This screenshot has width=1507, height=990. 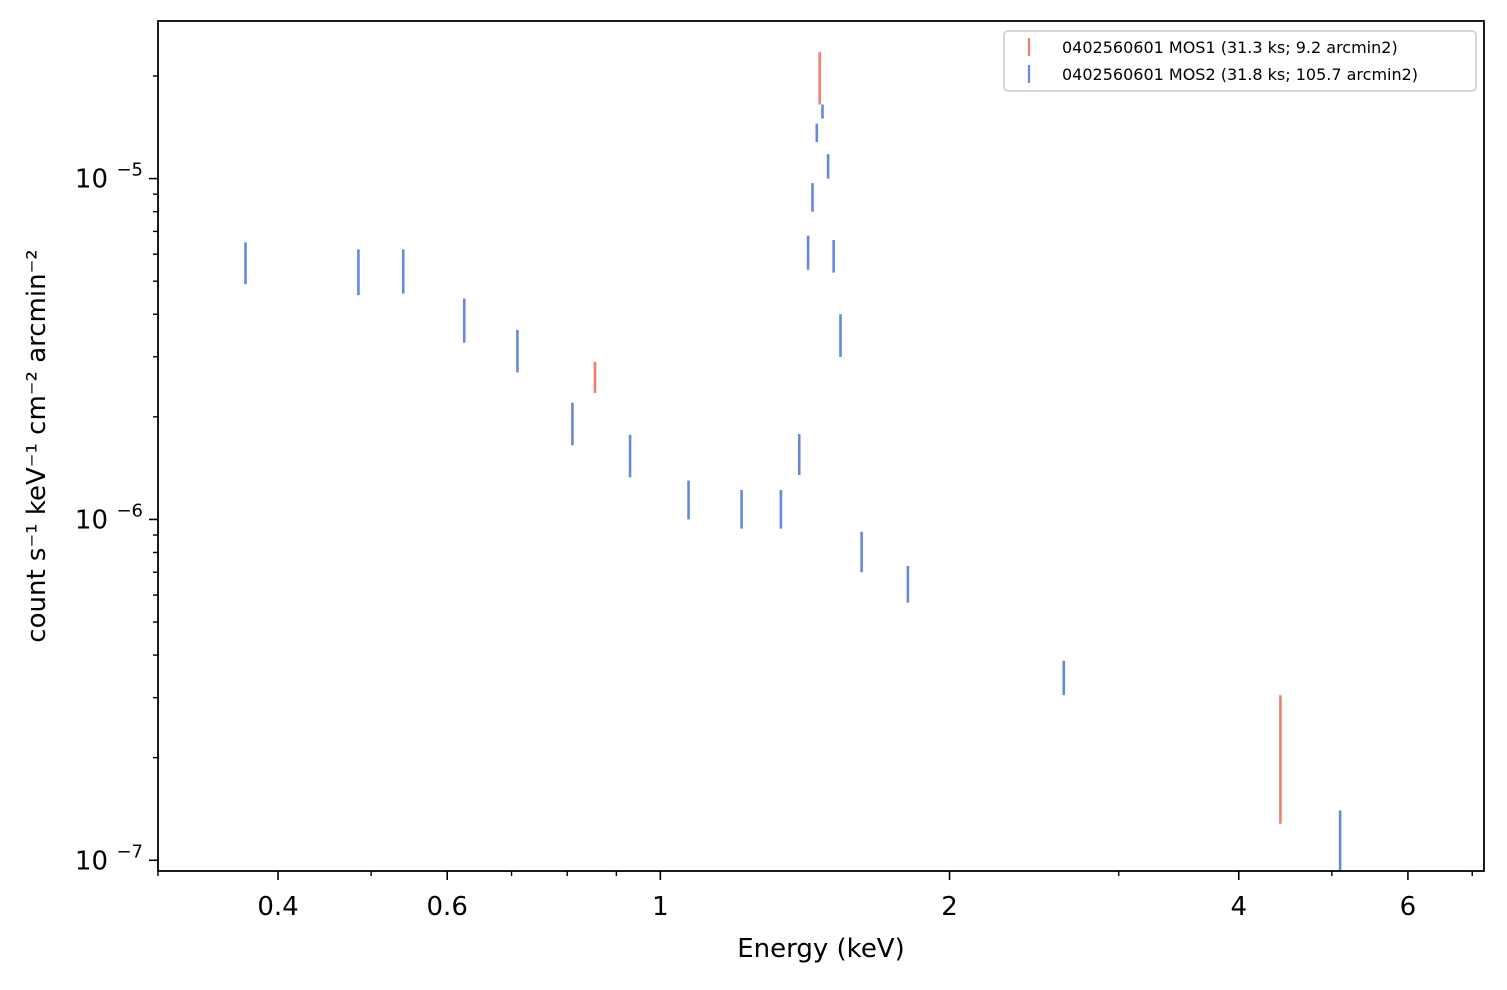 What do you see at coordinates (37, 445) in the screenshot?
I see `y-axis-label: count s⁻¹ keV⁻¹ cm⁻² arcmin⁻²` at bounding box center [37, 445].